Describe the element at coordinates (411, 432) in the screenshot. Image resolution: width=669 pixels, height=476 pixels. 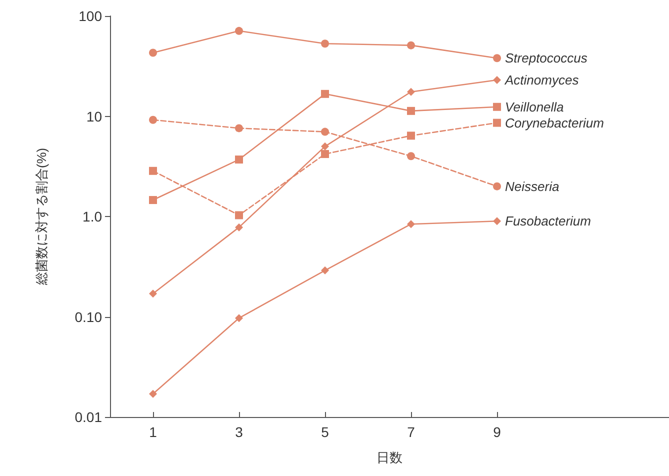
I see `x-tick-label: 7` at that location.